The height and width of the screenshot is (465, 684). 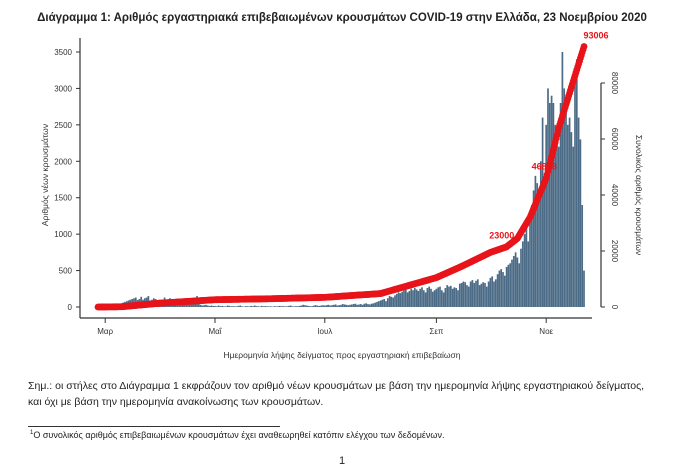 What do you see at coordinates (63, 88) in the screenshot?
I see `y-tick-label: 3000` at bounding box center [63, 88].